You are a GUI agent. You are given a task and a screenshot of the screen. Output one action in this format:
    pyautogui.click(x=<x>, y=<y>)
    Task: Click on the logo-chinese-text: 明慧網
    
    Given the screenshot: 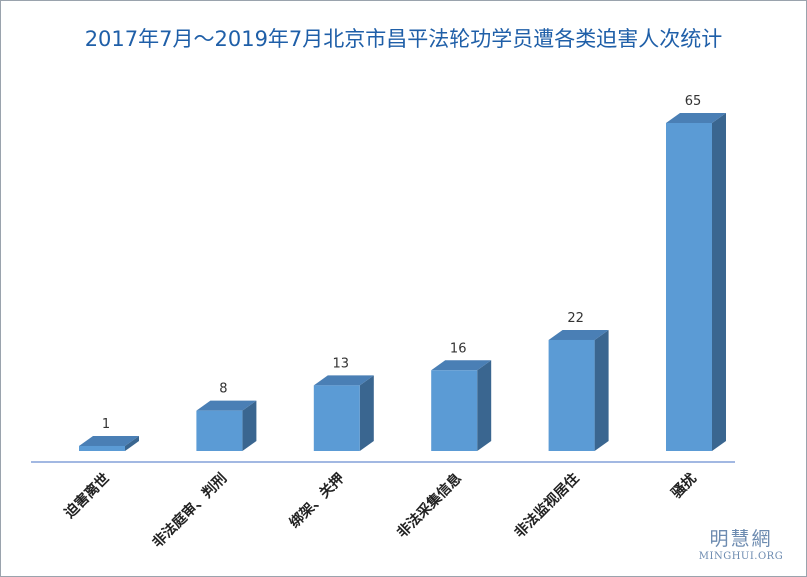 What is the action you would take?
    pyautogui.click(x=741, y=539)
    